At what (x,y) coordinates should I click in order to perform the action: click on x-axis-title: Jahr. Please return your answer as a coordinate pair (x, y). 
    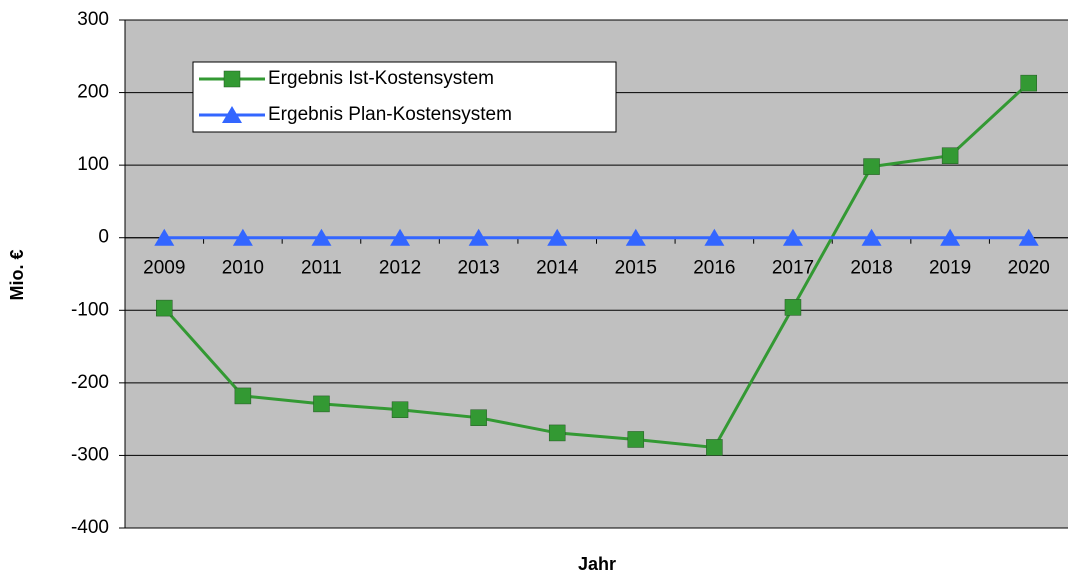
    Looking at the image, I should click on (597, 564).